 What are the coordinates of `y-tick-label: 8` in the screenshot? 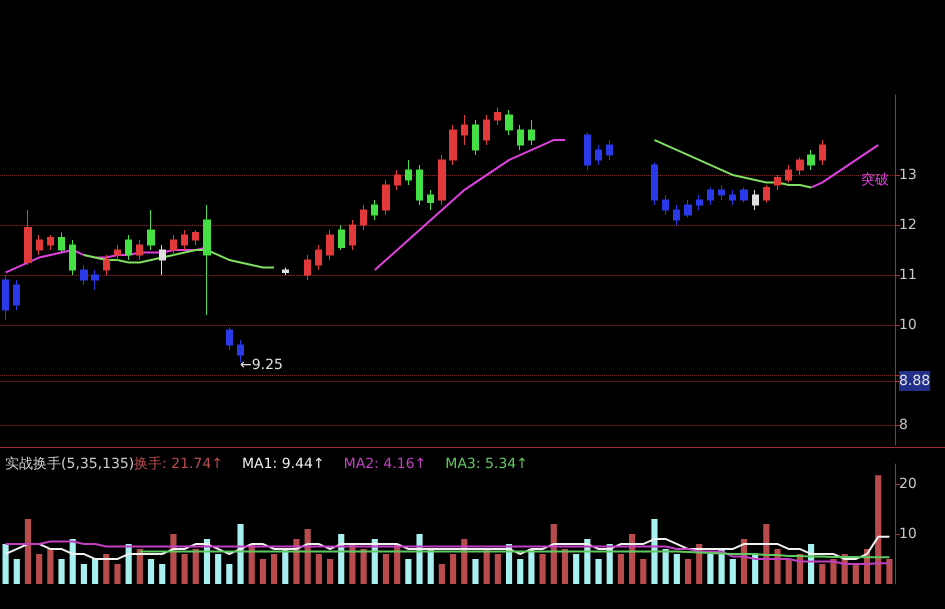 It's located at (903, 425).